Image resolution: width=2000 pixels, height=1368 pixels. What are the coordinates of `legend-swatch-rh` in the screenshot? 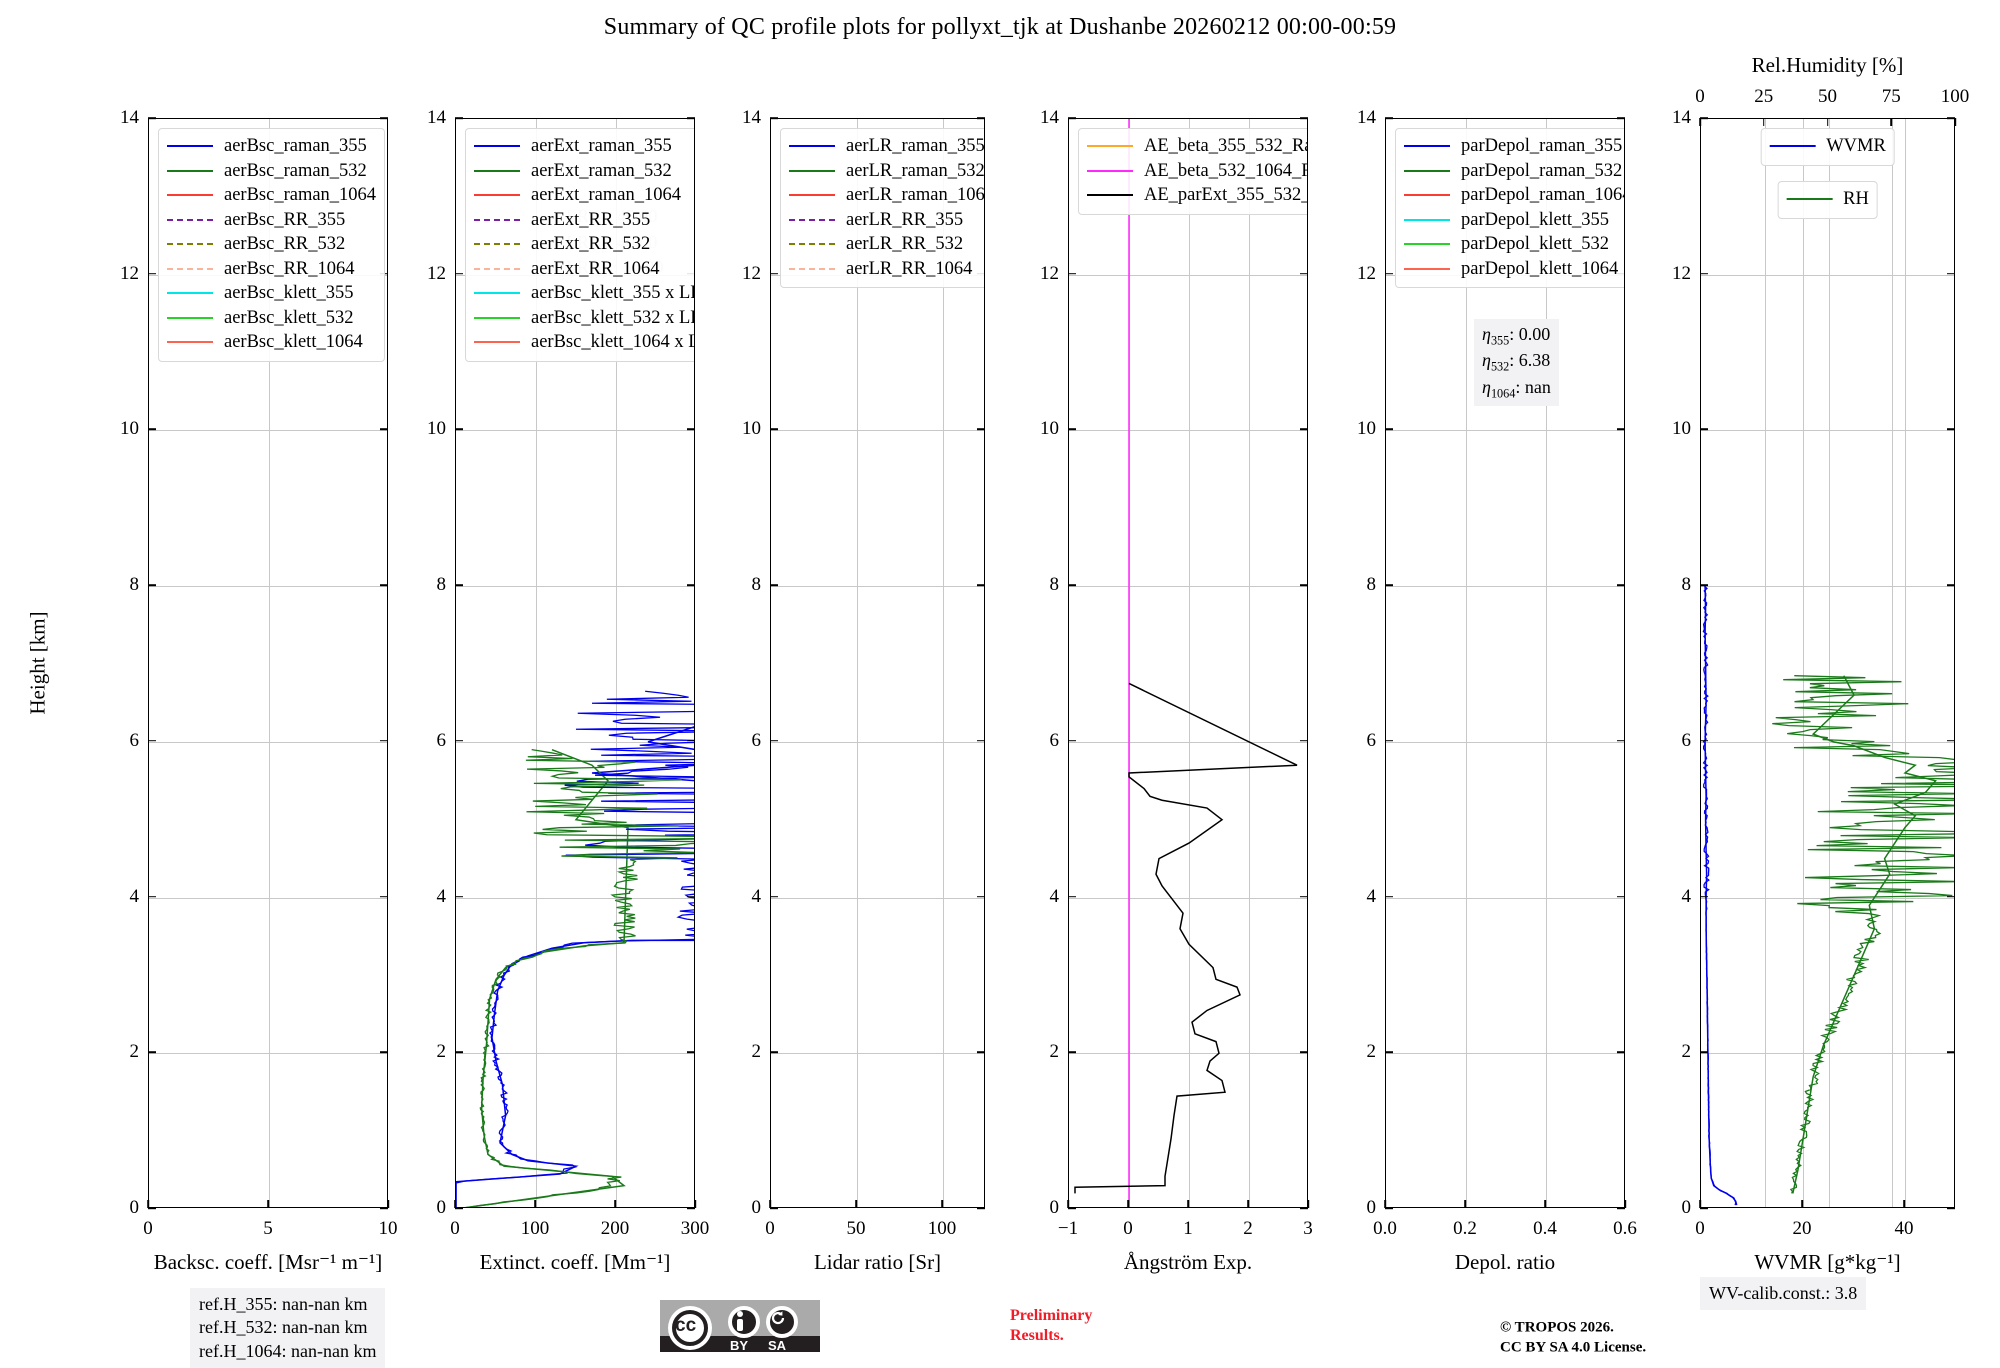 It's located at (1809, 199).